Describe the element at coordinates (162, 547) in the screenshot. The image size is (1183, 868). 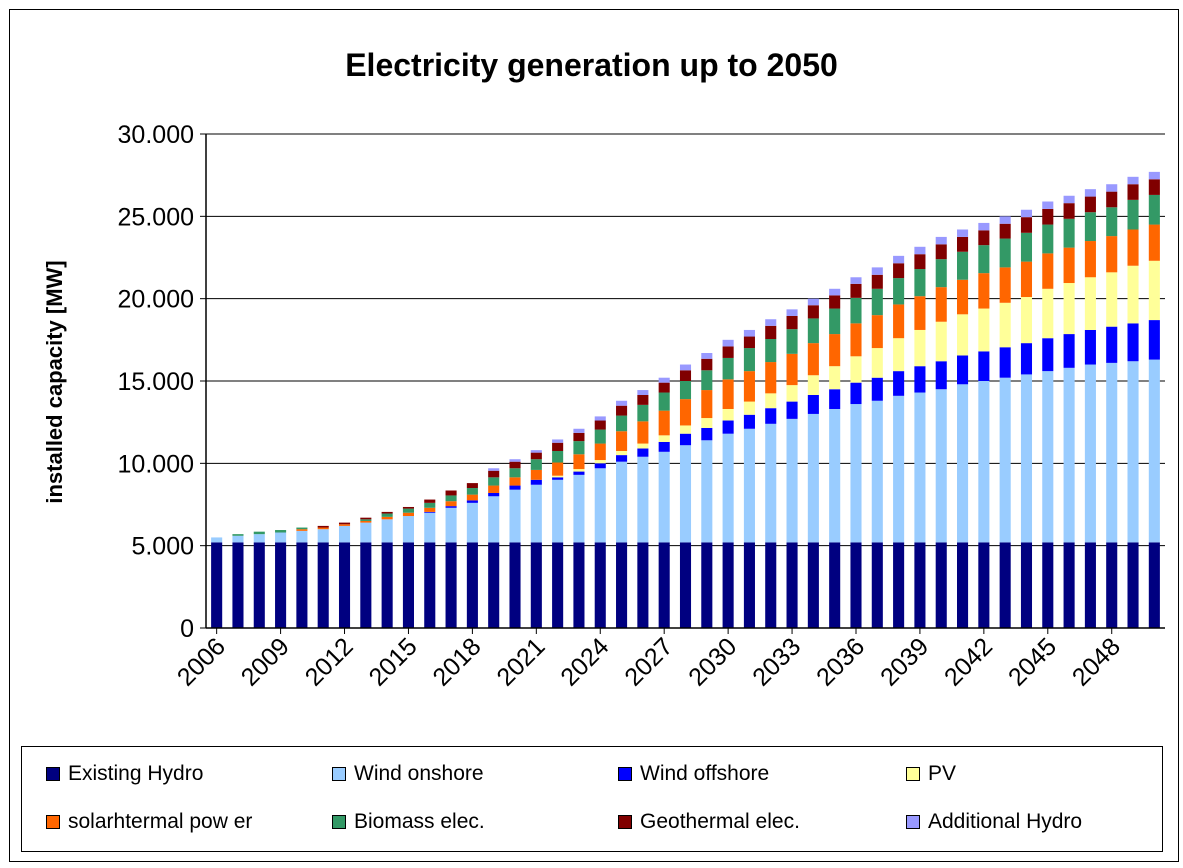
I see `y-tick-label: 5.000` at that location.